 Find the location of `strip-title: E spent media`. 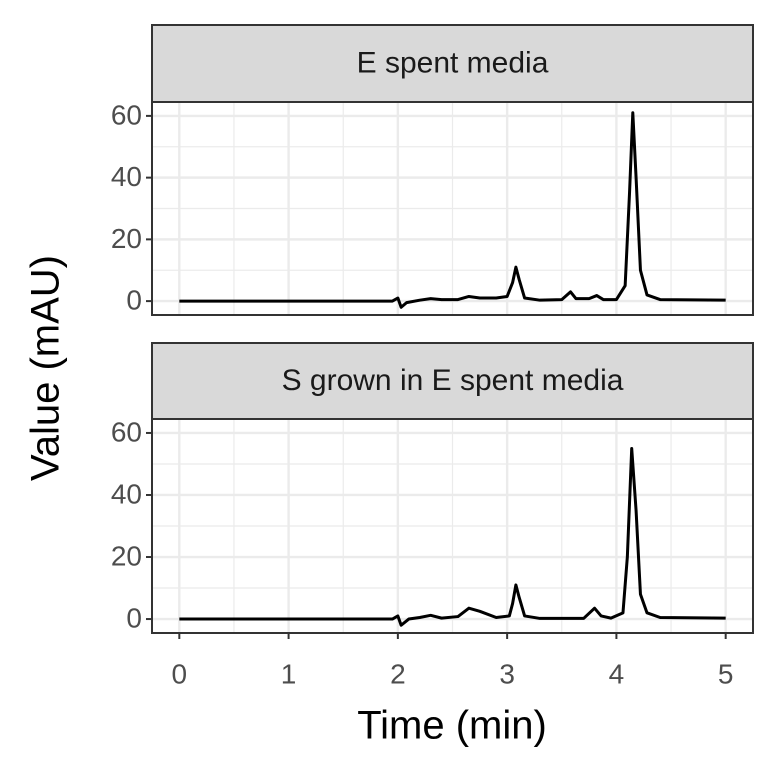

strip-title: E spent media is located at coordinates (453, 62).